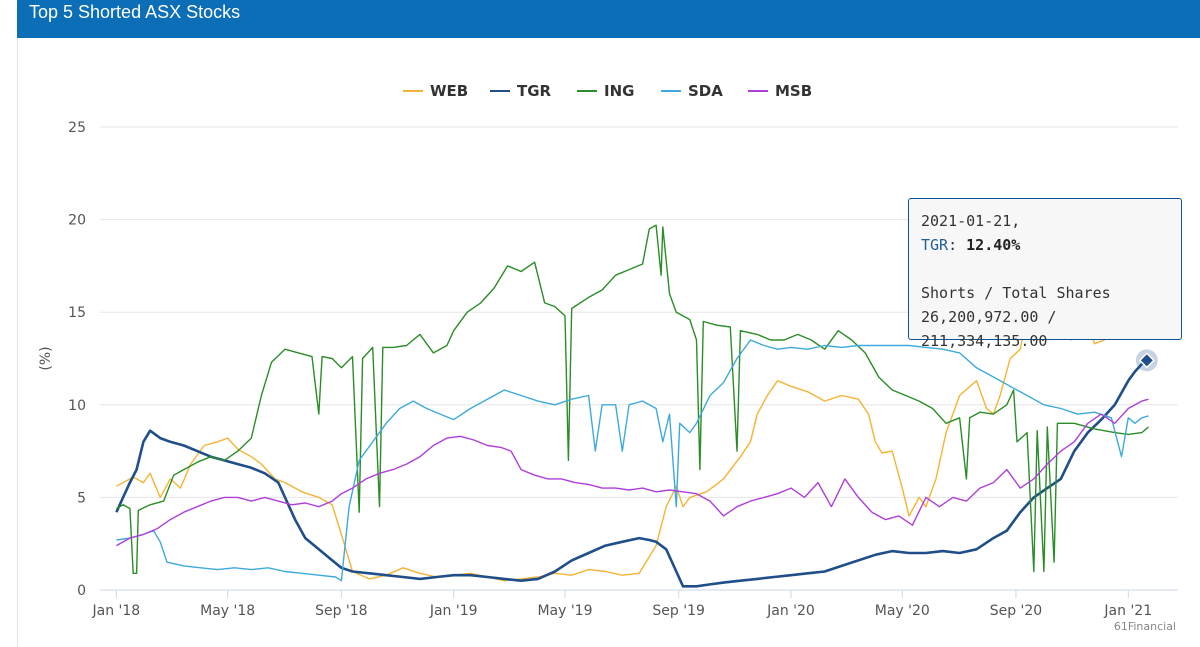  What do you see at coordinates (135, 12) in the screenshot?
I see `page-title: Top 5 Shorted ASX Stocks` at bounding box center [135, 12].